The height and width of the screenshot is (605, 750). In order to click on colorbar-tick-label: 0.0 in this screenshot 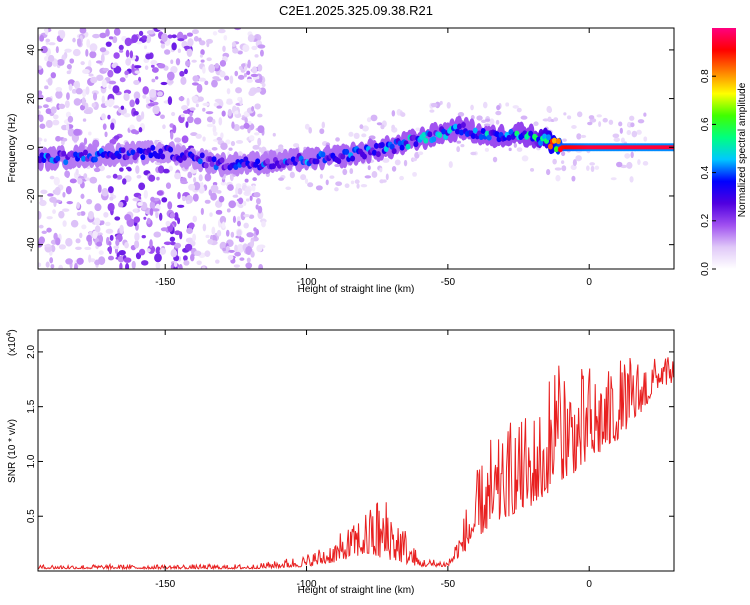, I will do `click(705, 269)`.